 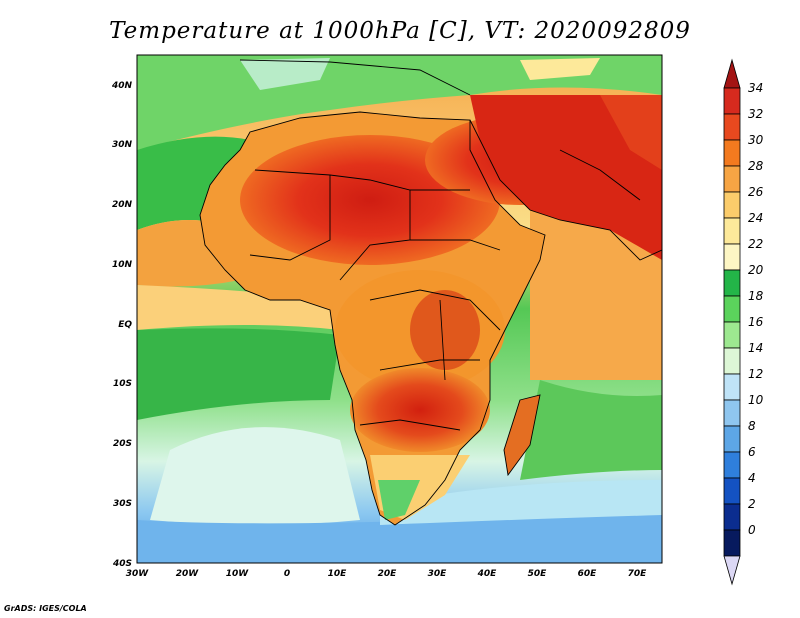 What do you see at coordinates (756, 166) in the screenshot?
I see `colorbar-label: 28` at bounding box center [756, 166].